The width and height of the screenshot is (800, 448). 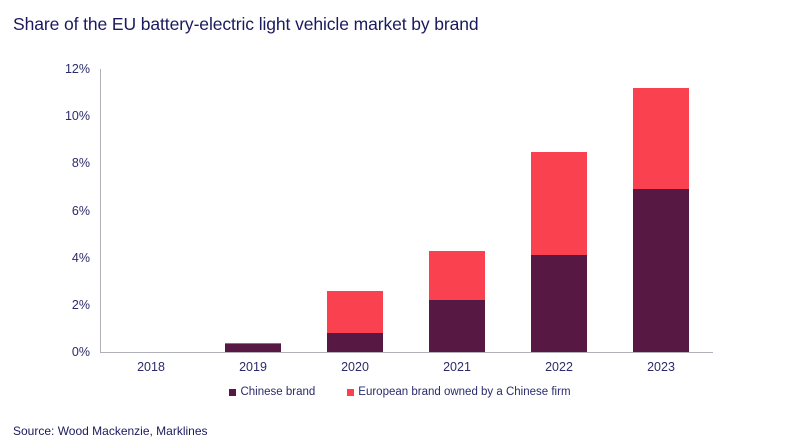 I want to click on x-axis-tick-label: 2021, so click(x=457, y=367).